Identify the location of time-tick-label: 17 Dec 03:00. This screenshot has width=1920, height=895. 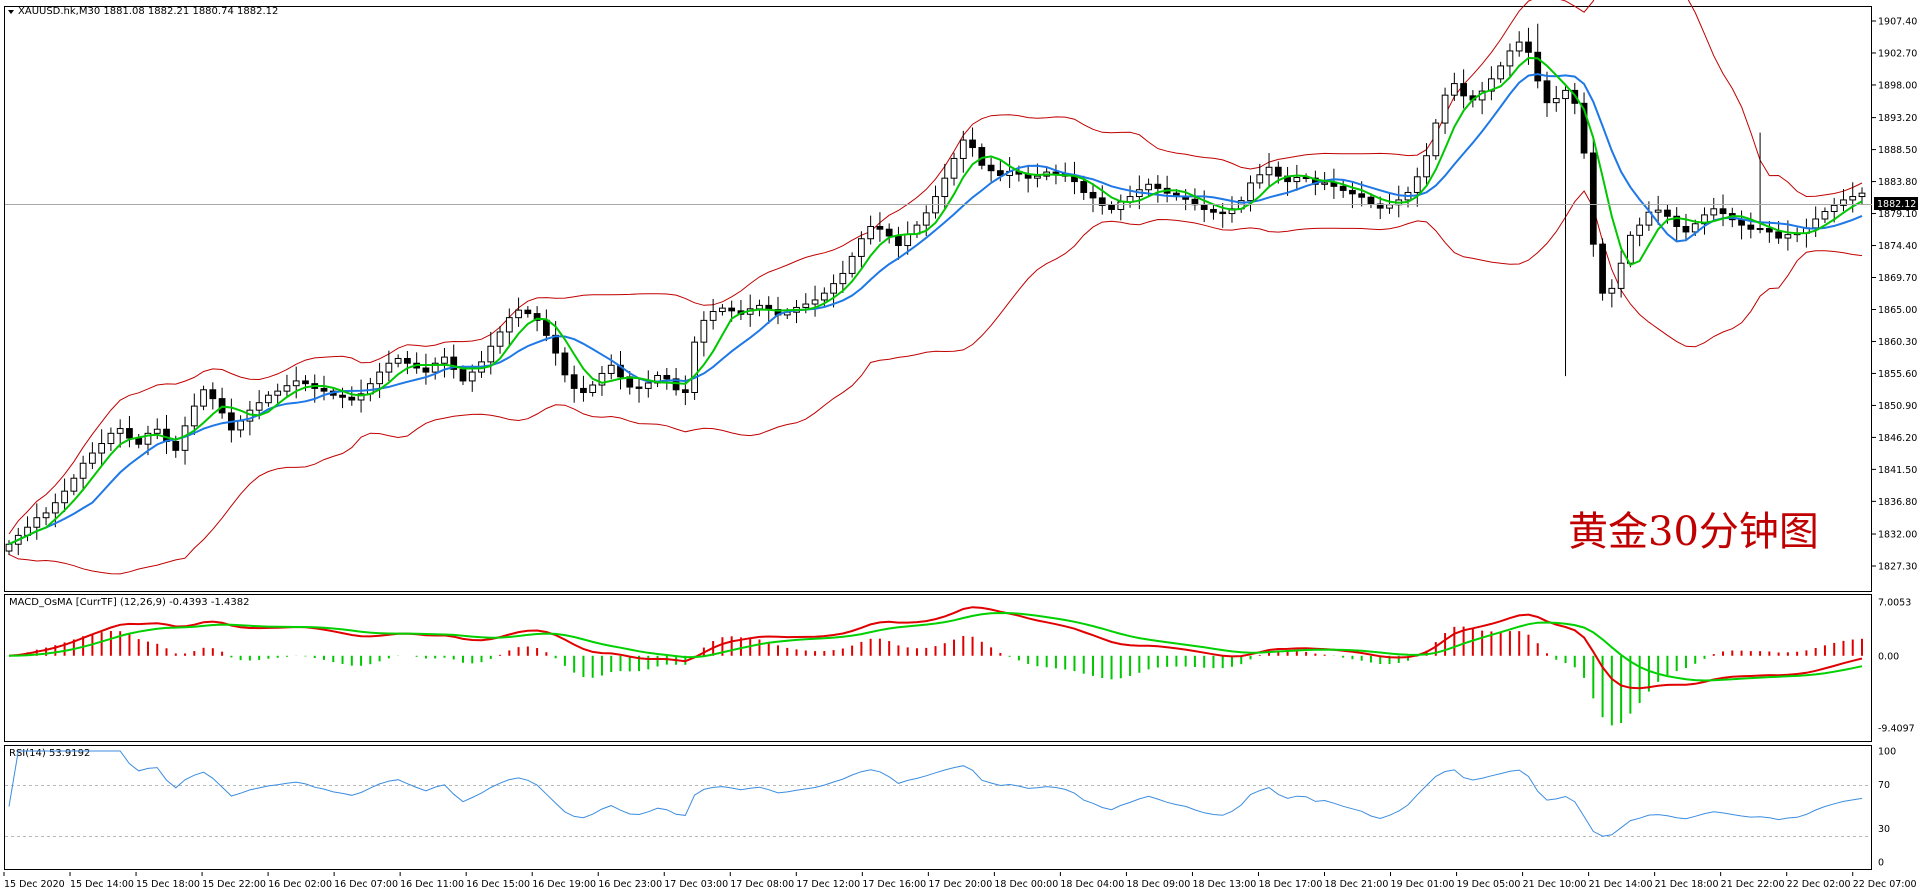
(696, 884).